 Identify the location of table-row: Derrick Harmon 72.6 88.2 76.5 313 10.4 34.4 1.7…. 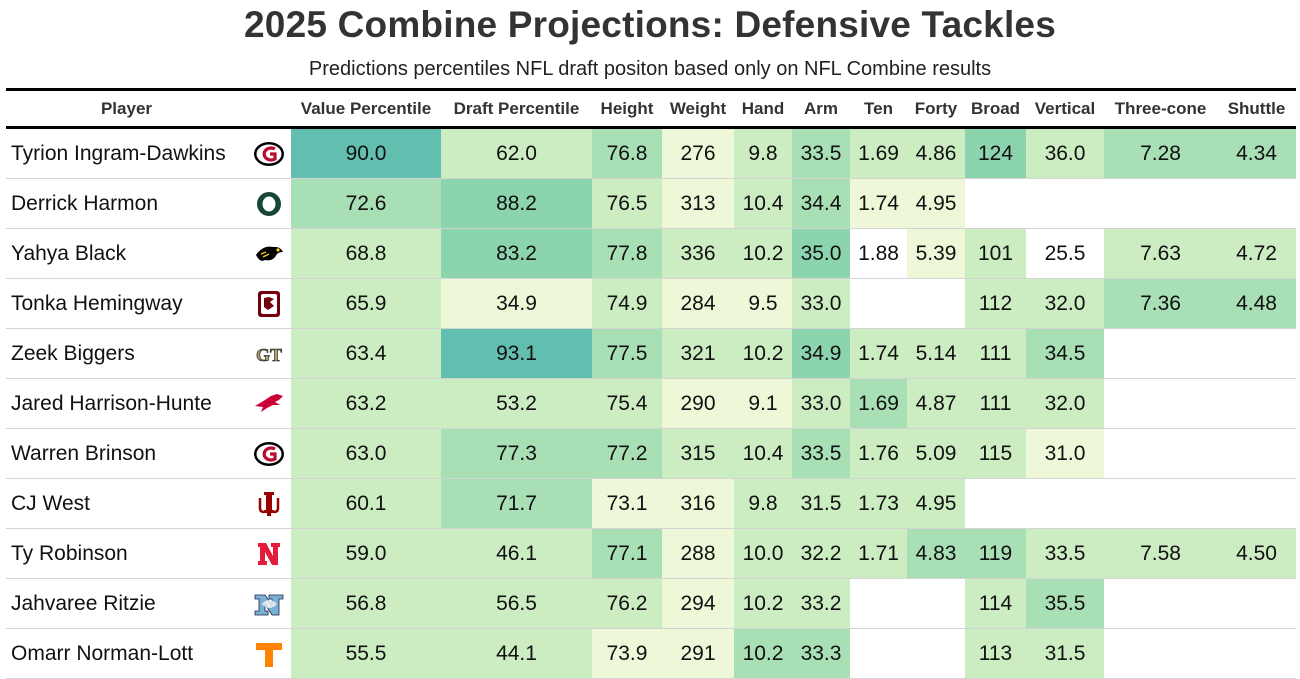
(651, 203).